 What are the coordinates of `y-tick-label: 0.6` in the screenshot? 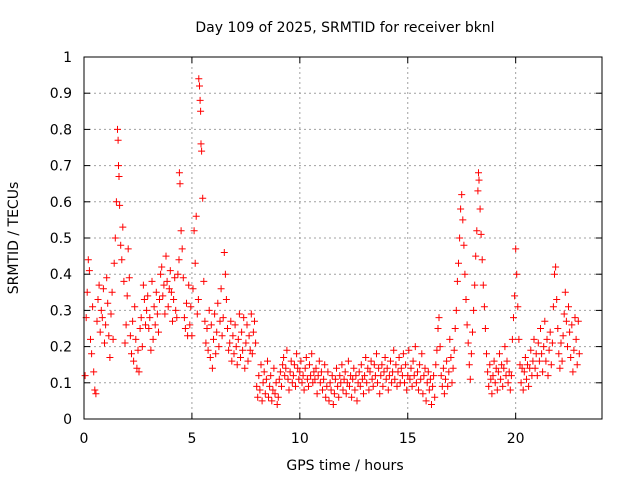 It's located at (61, 203).